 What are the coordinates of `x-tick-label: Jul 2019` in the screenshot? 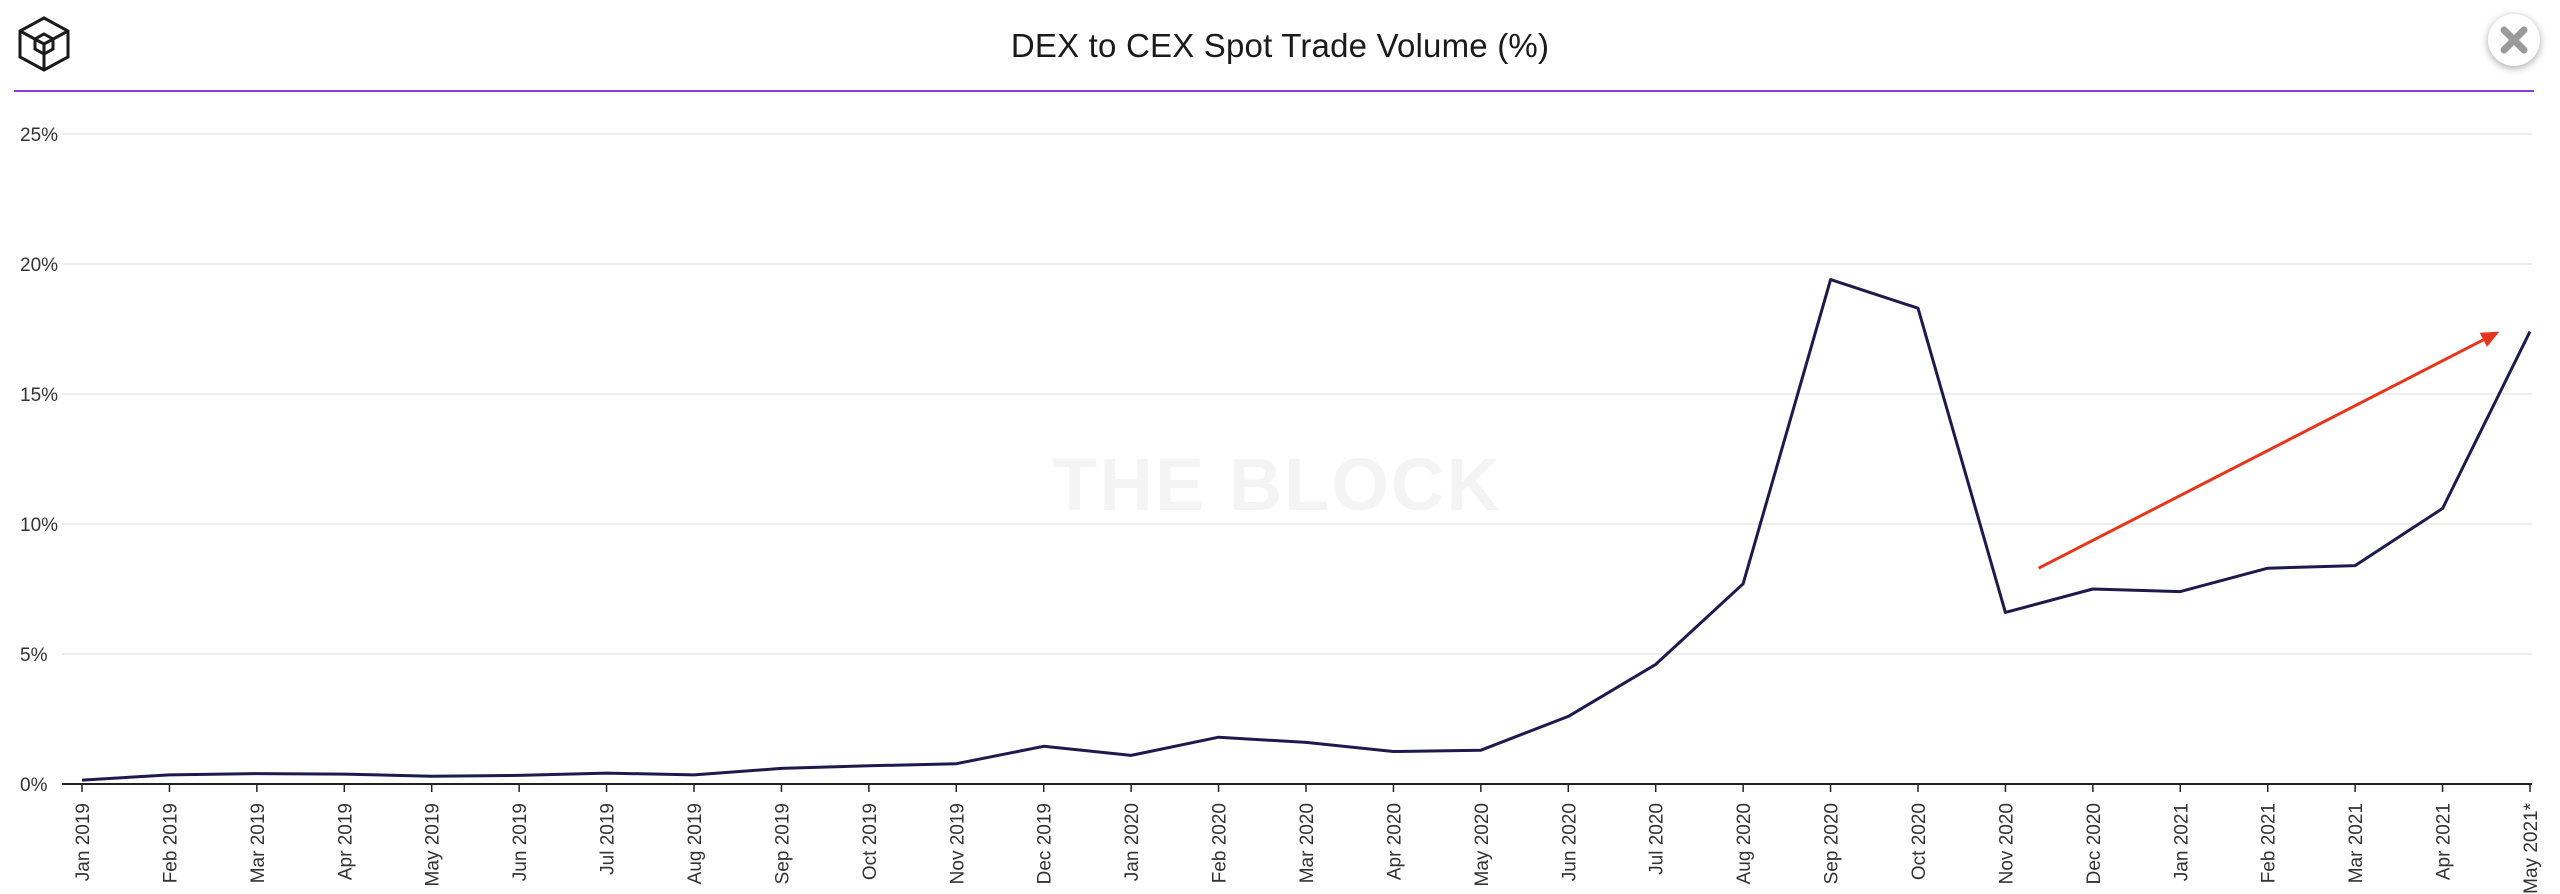 It's located at (608, 839).